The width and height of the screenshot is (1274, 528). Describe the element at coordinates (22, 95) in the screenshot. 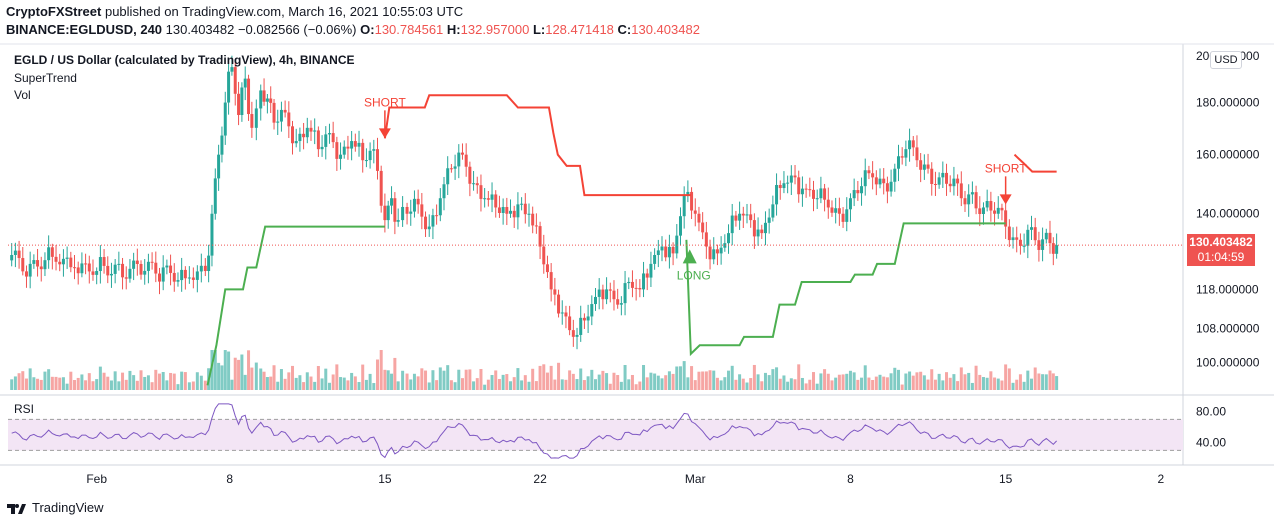

I see `volume-legend: Vol` at that location.